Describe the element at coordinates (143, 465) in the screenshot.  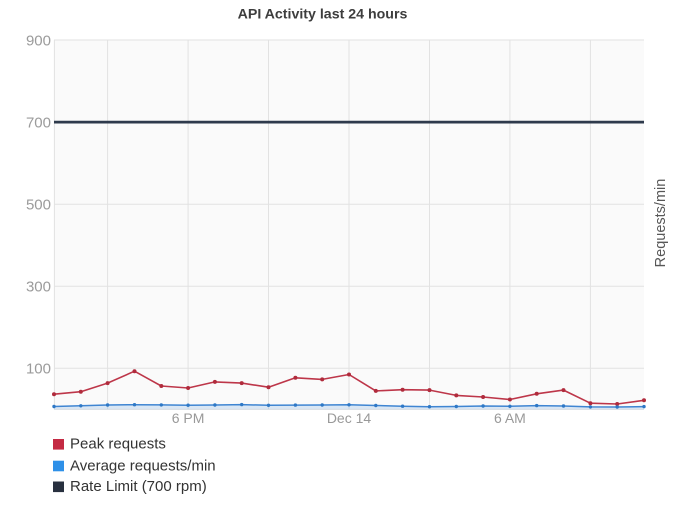
I see `svg-text: Average requests/min` at that location.